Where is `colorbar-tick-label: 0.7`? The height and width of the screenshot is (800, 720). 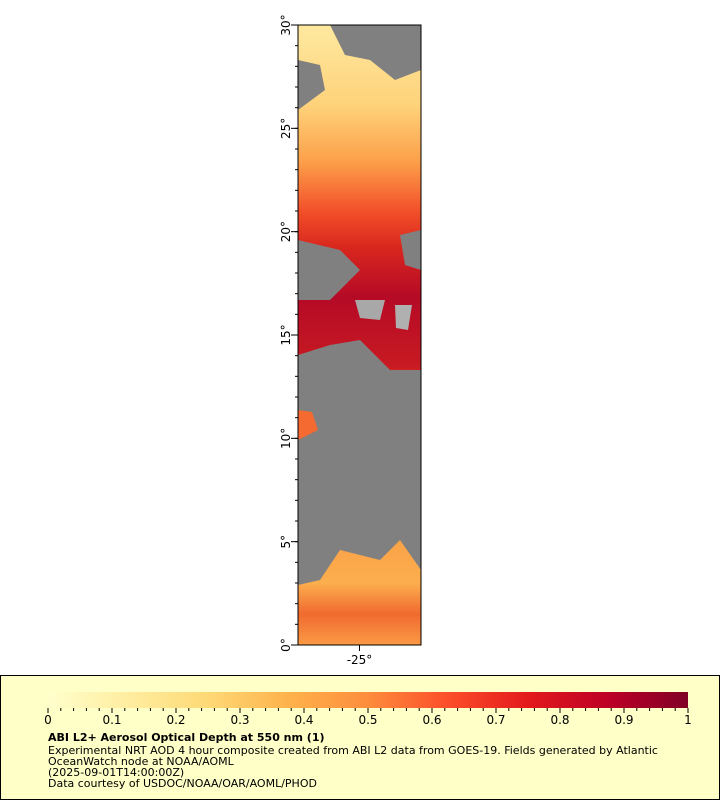 colorbar-tick-label: 0.7 is located at coordinates (495, 720).